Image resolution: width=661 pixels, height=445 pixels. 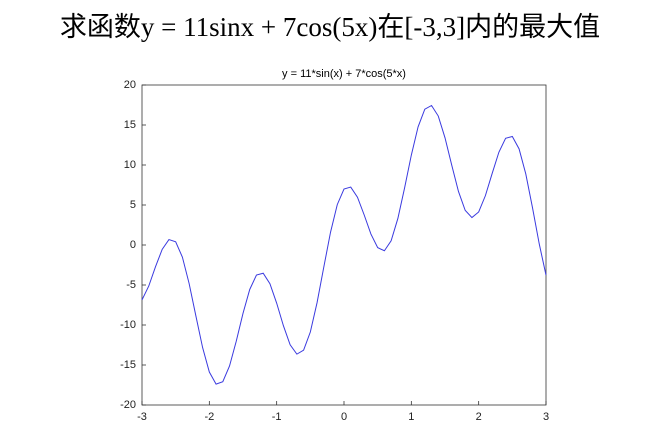 What do you see at coordinates (142, 417) in the screenshot?
I see `x-tick-label: -3` at bounding box center [142, 417].